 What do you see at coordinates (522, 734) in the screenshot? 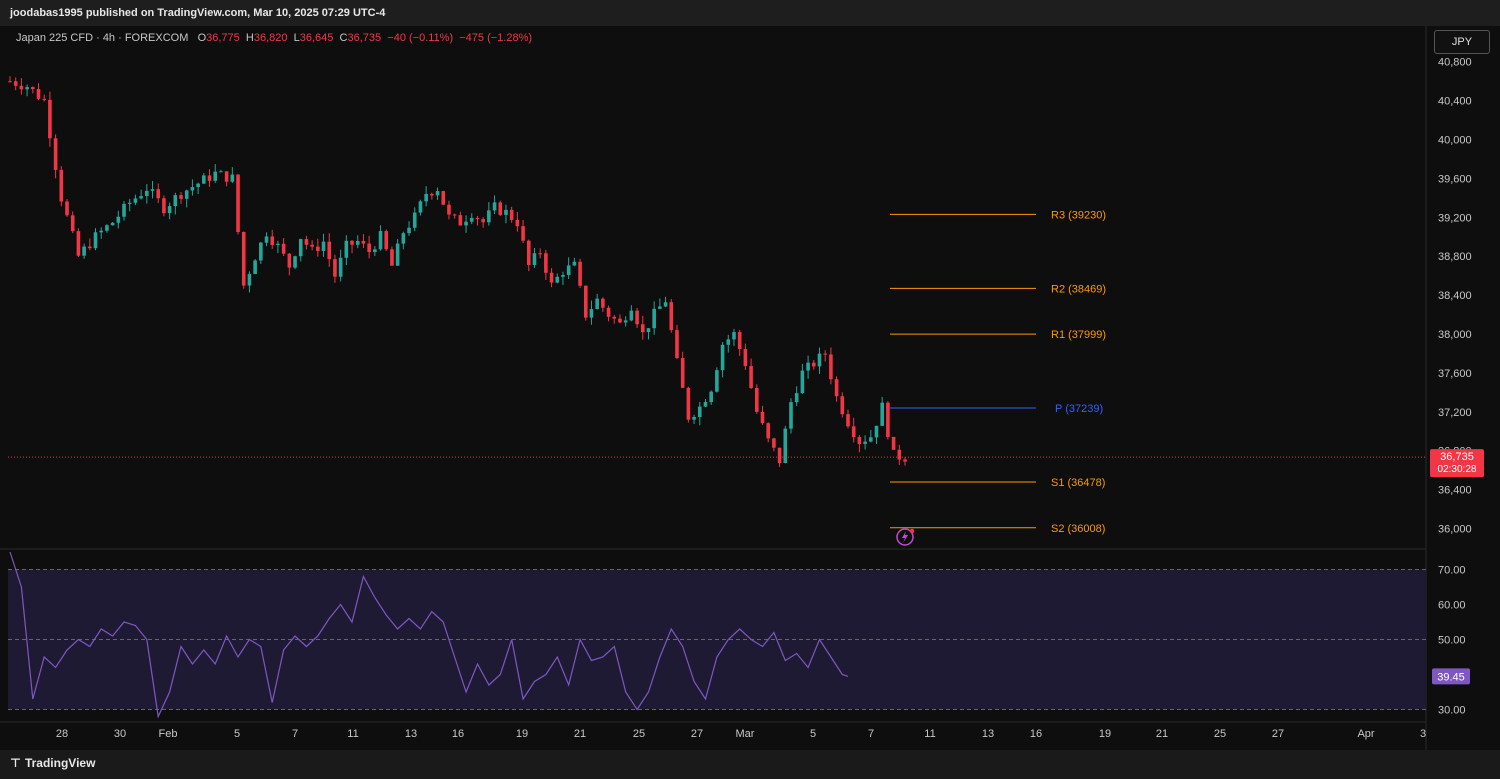
I see `time-tick-label: 19` at bounding box center [522, 734].